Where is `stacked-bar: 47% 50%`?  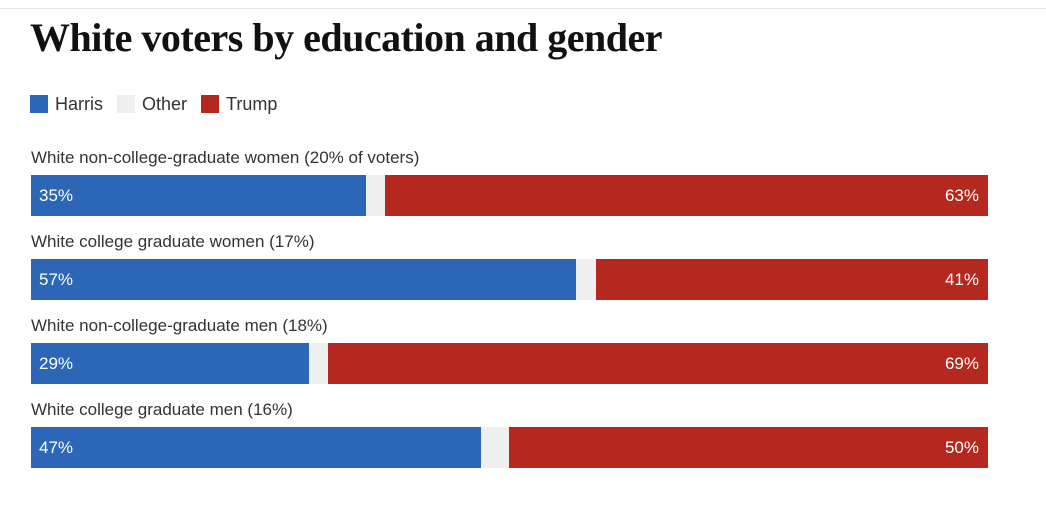
stacked-bar: 47% 50% is located at coordinates (509, 447).